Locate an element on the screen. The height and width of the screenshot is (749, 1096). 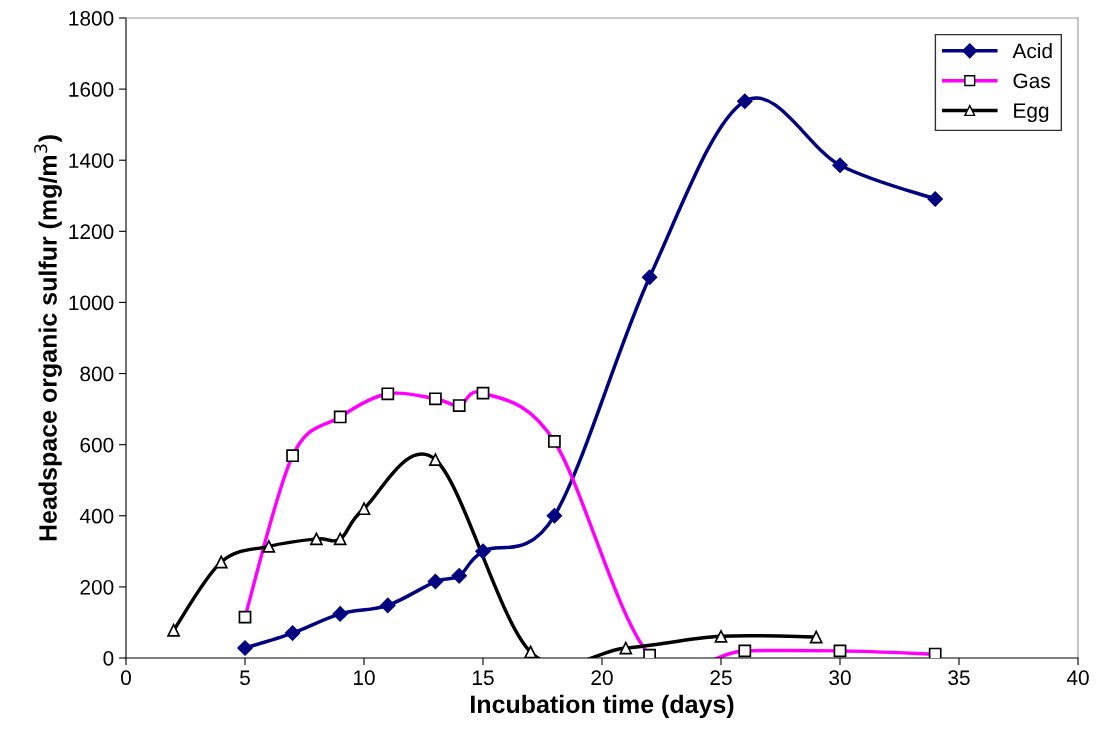
y-tick-label: 200 is located at coordinates (97, 587).